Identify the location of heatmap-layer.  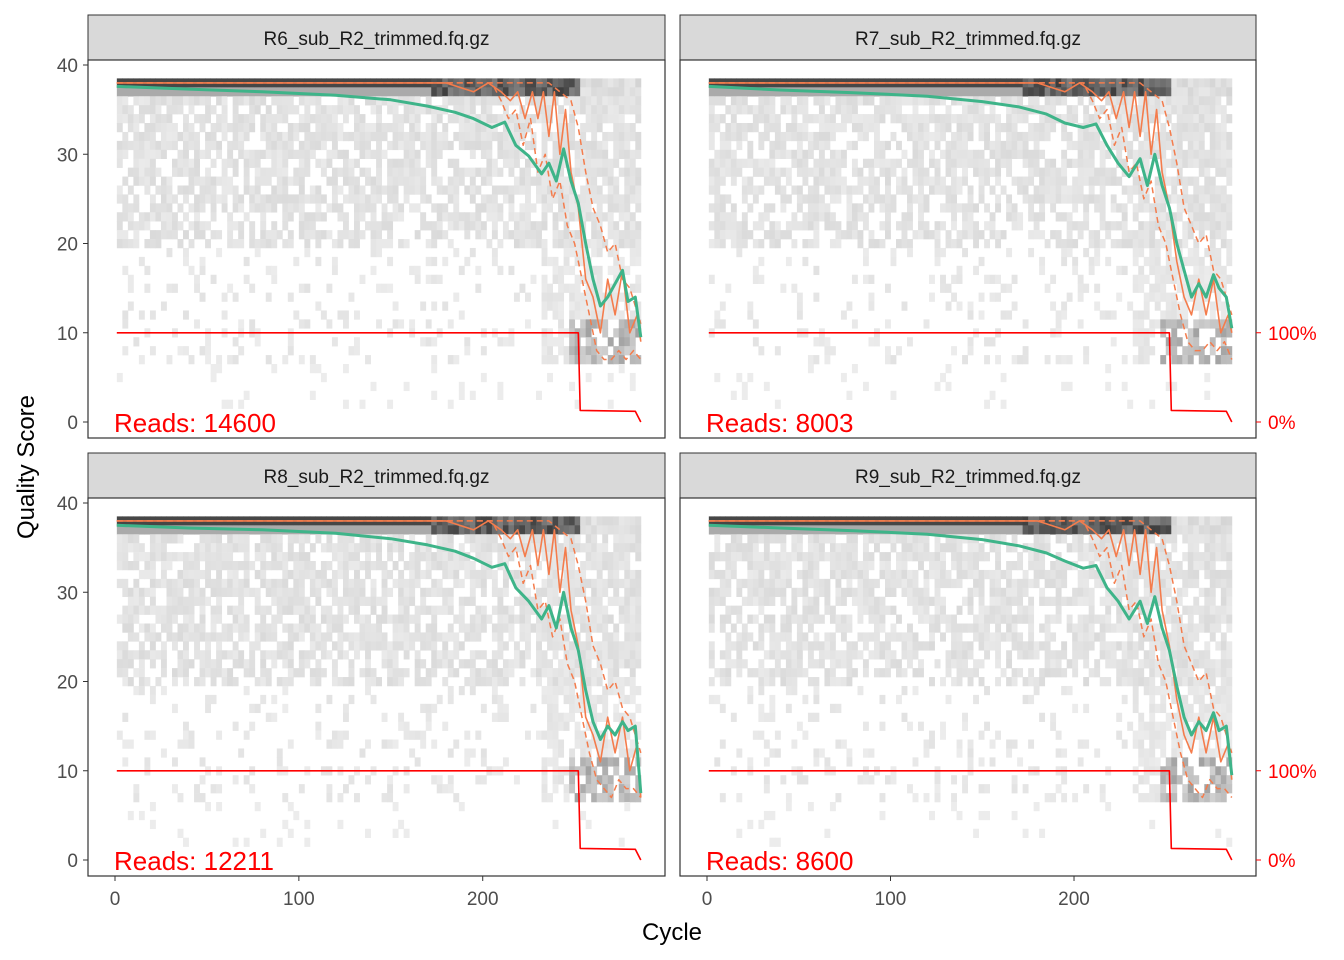
(379, 243).